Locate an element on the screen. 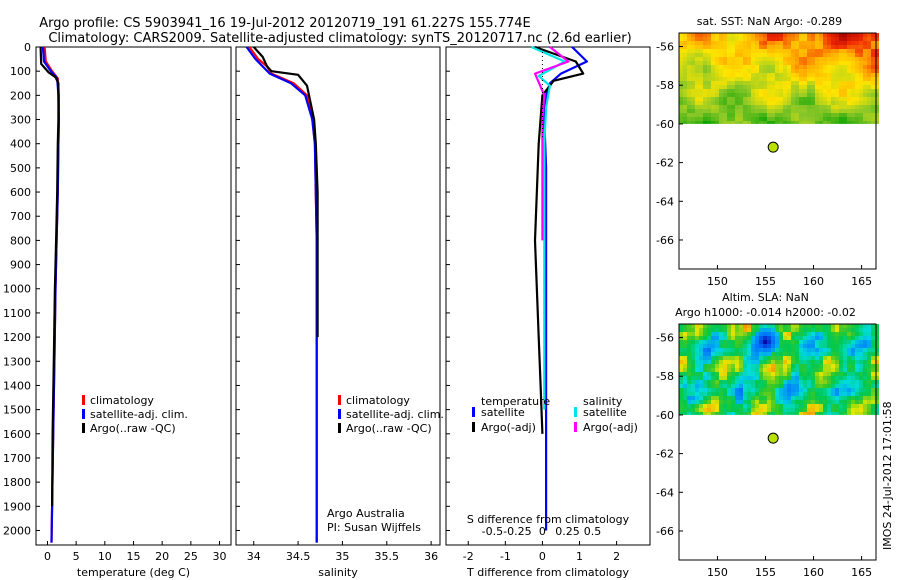  sla_map-color-field is located at coordinates (779, 369).